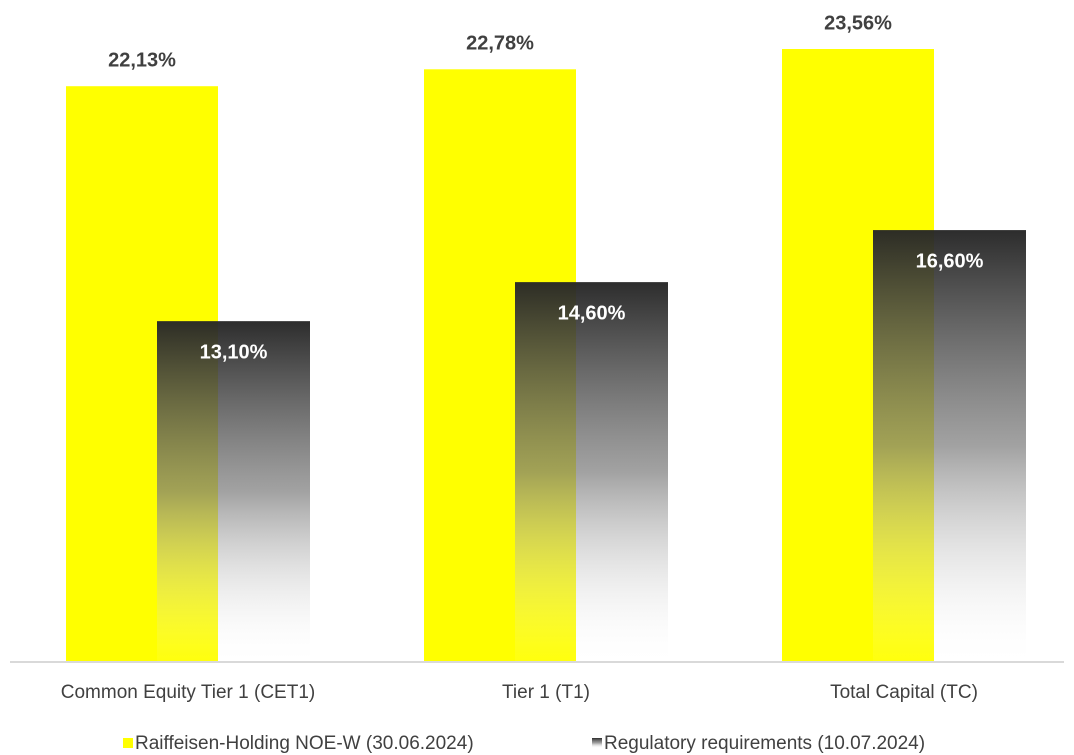 This screenshot has height=755, width=1074. What do you see at coordinates (904, 692) in the screenshot?
I see `x-tick-label: Total Capital (TC)` at bounding box center [904, 692].